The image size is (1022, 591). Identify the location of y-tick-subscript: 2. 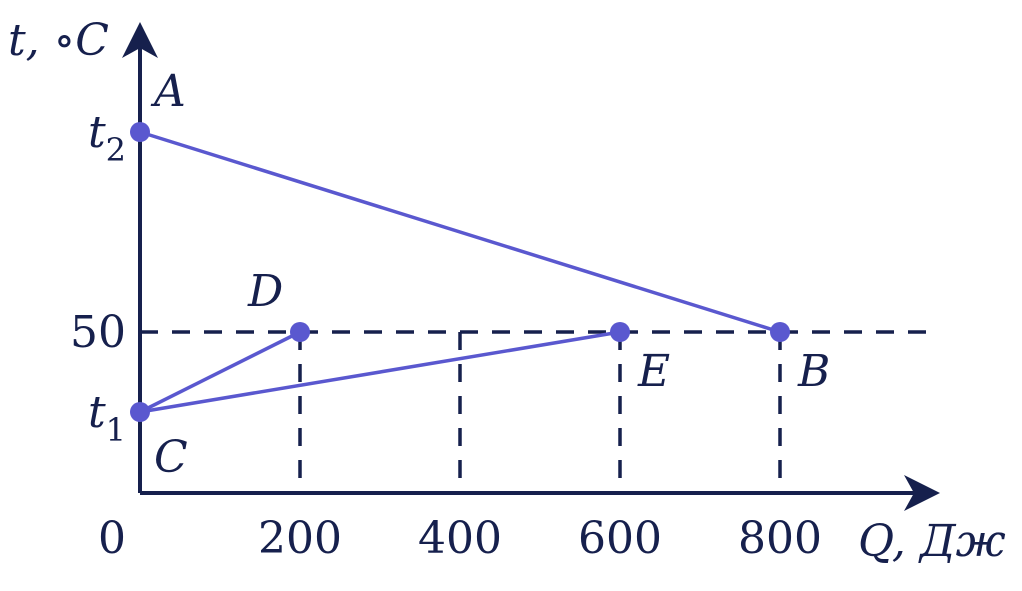
(116, 150).